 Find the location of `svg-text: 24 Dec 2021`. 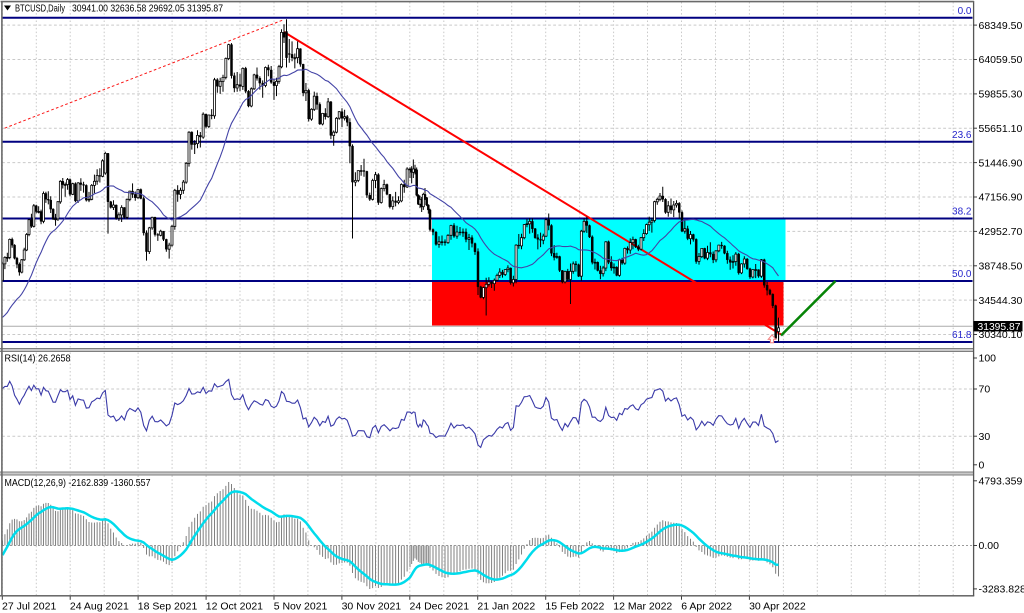

svg-text: 24 Dec 2021 is located at coordinates (440, 606).